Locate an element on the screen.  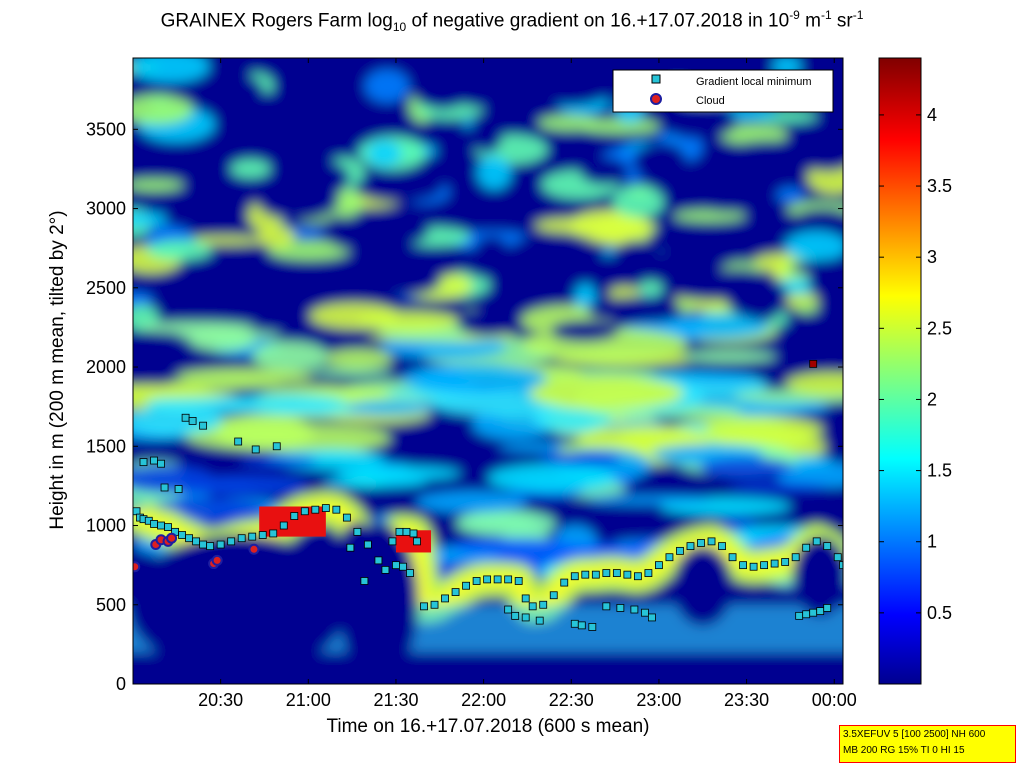
x-tick-label: 20:30 is located at coordinates (220, 700).